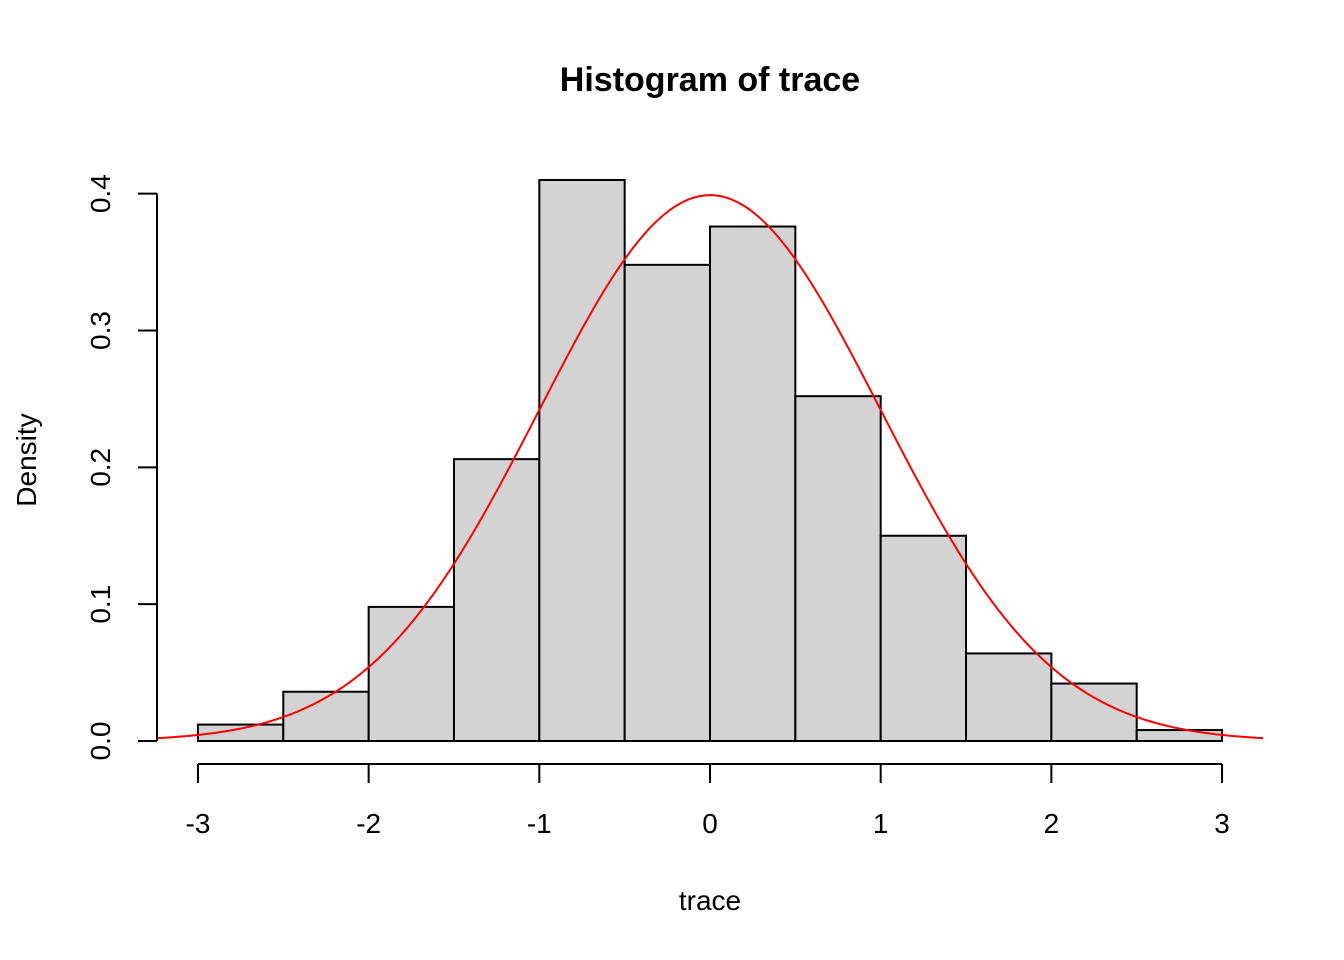 This screenshot has width=1344, height=960. What do you see at coordinates (100, 330) in the screenshot?
I see `y-tick-label-3: 0.3` at bounding box center [100, 330].